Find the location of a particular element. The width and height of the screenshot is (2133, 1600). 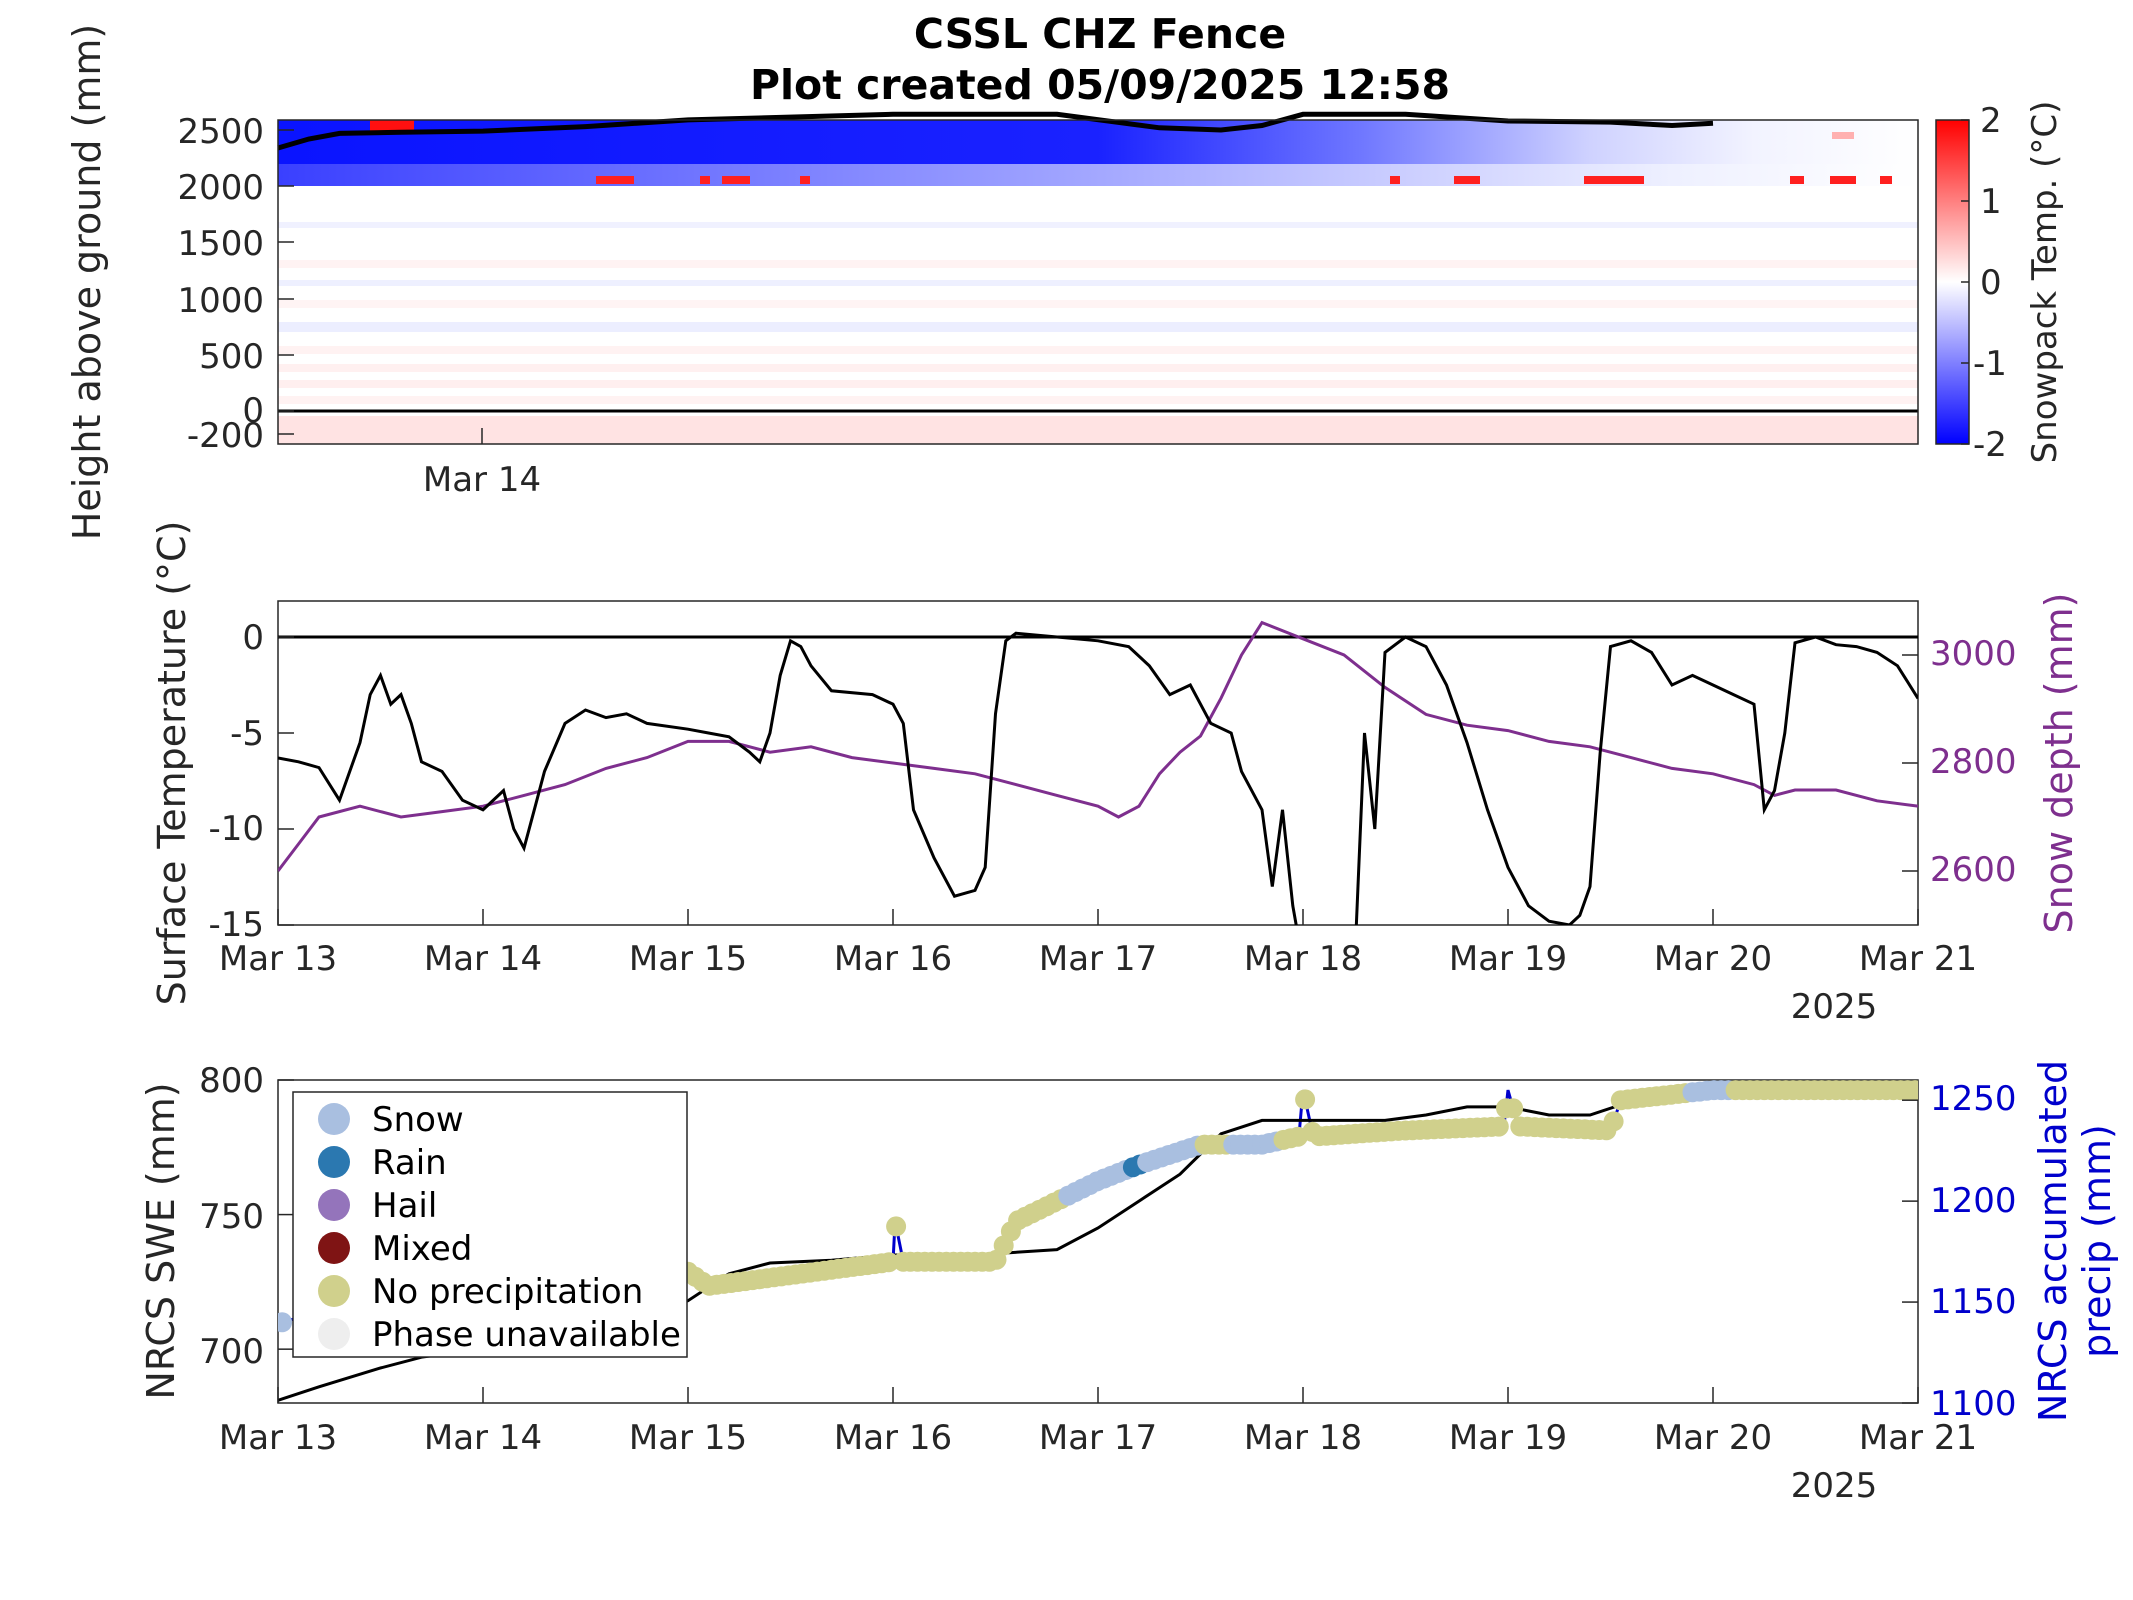

figure-title-line2: Plot created 05/09/2025 12:58 is located at coordinates (1100, 85).